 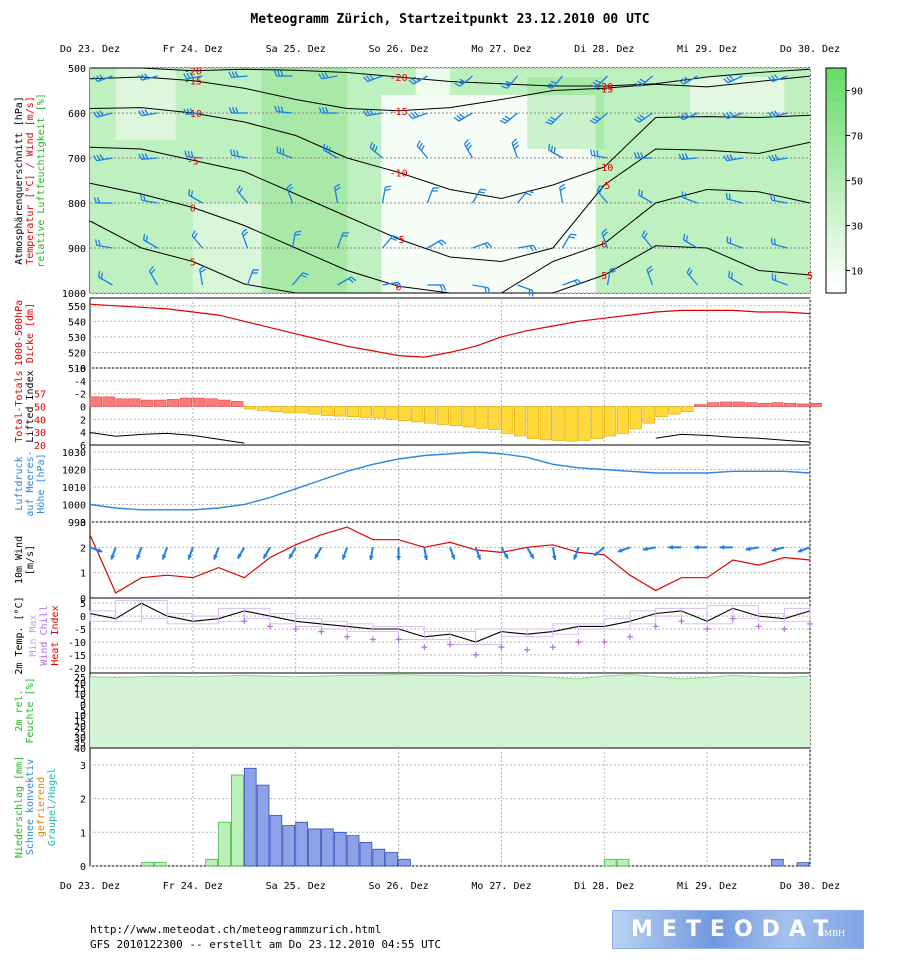 I want to click on day-label-bottom: Do 23. Dez, so click(x=90, y=886).